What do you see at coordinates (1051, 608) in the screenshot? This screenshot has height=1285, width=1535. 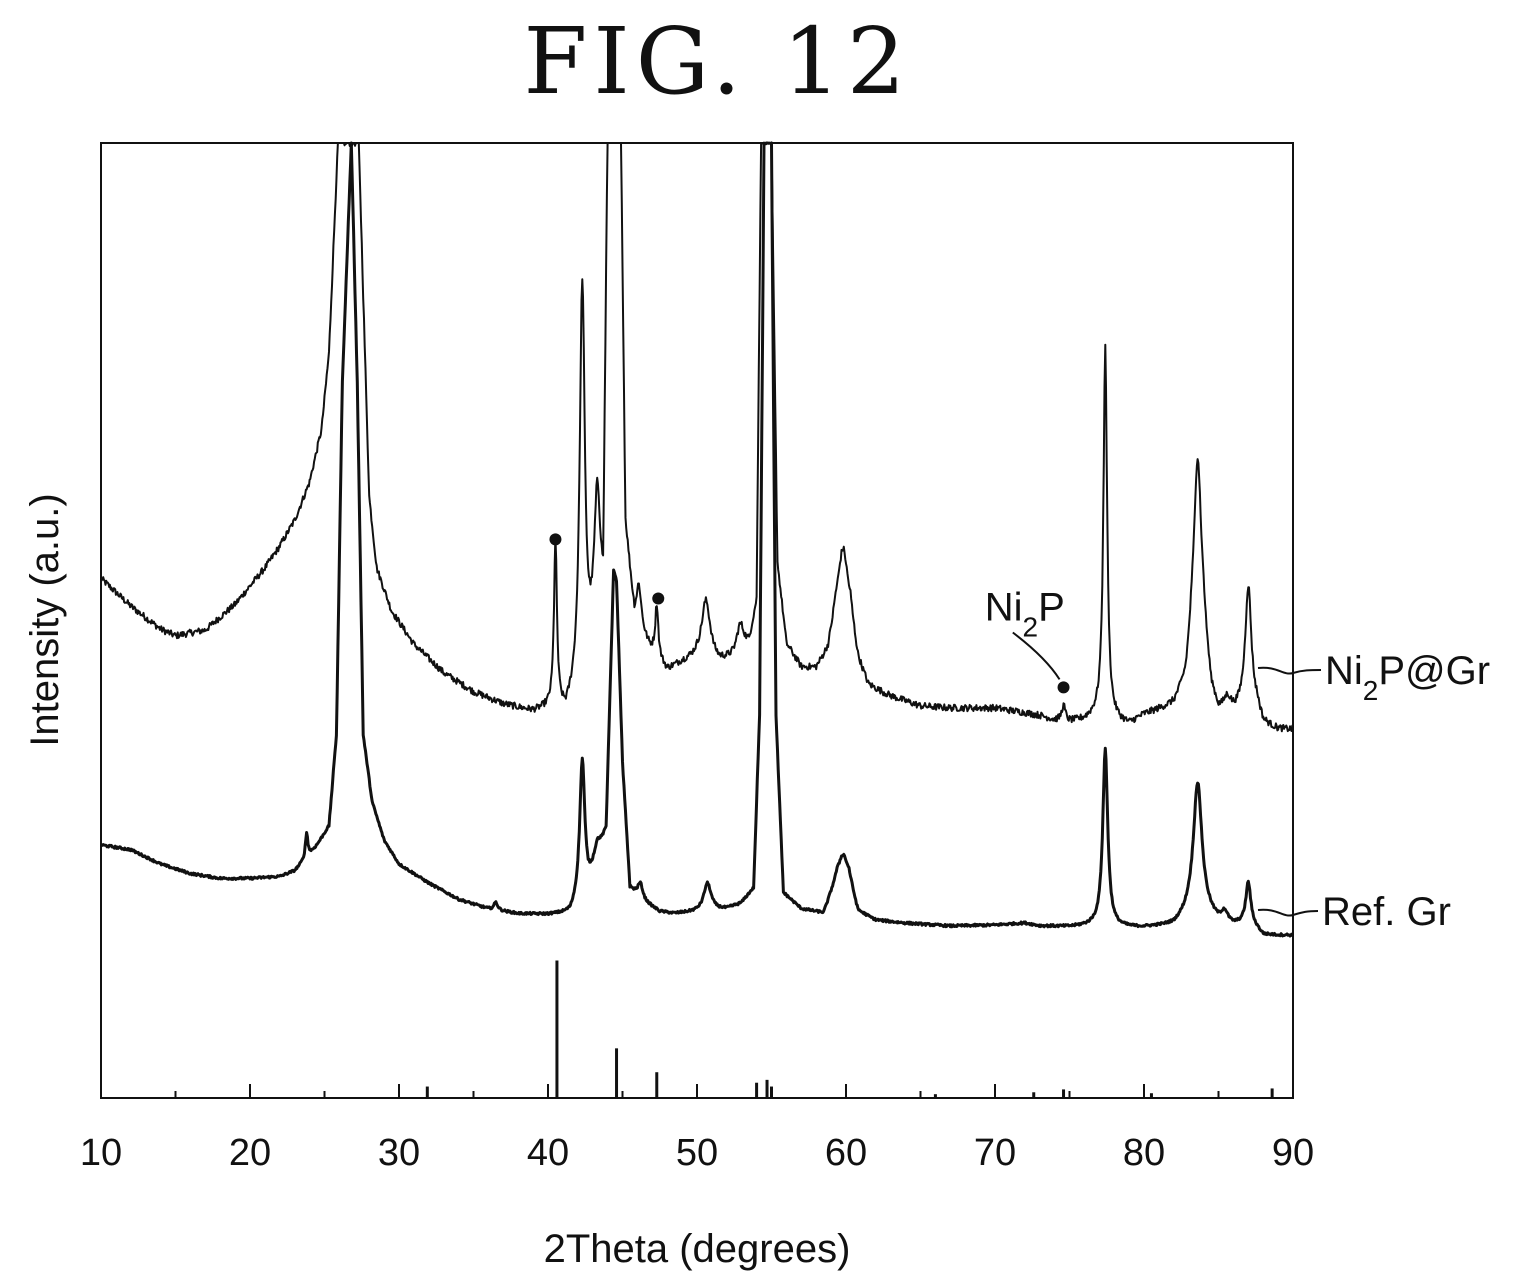 I see `annotation-label-part: P` at bounding box center [1051, 608].